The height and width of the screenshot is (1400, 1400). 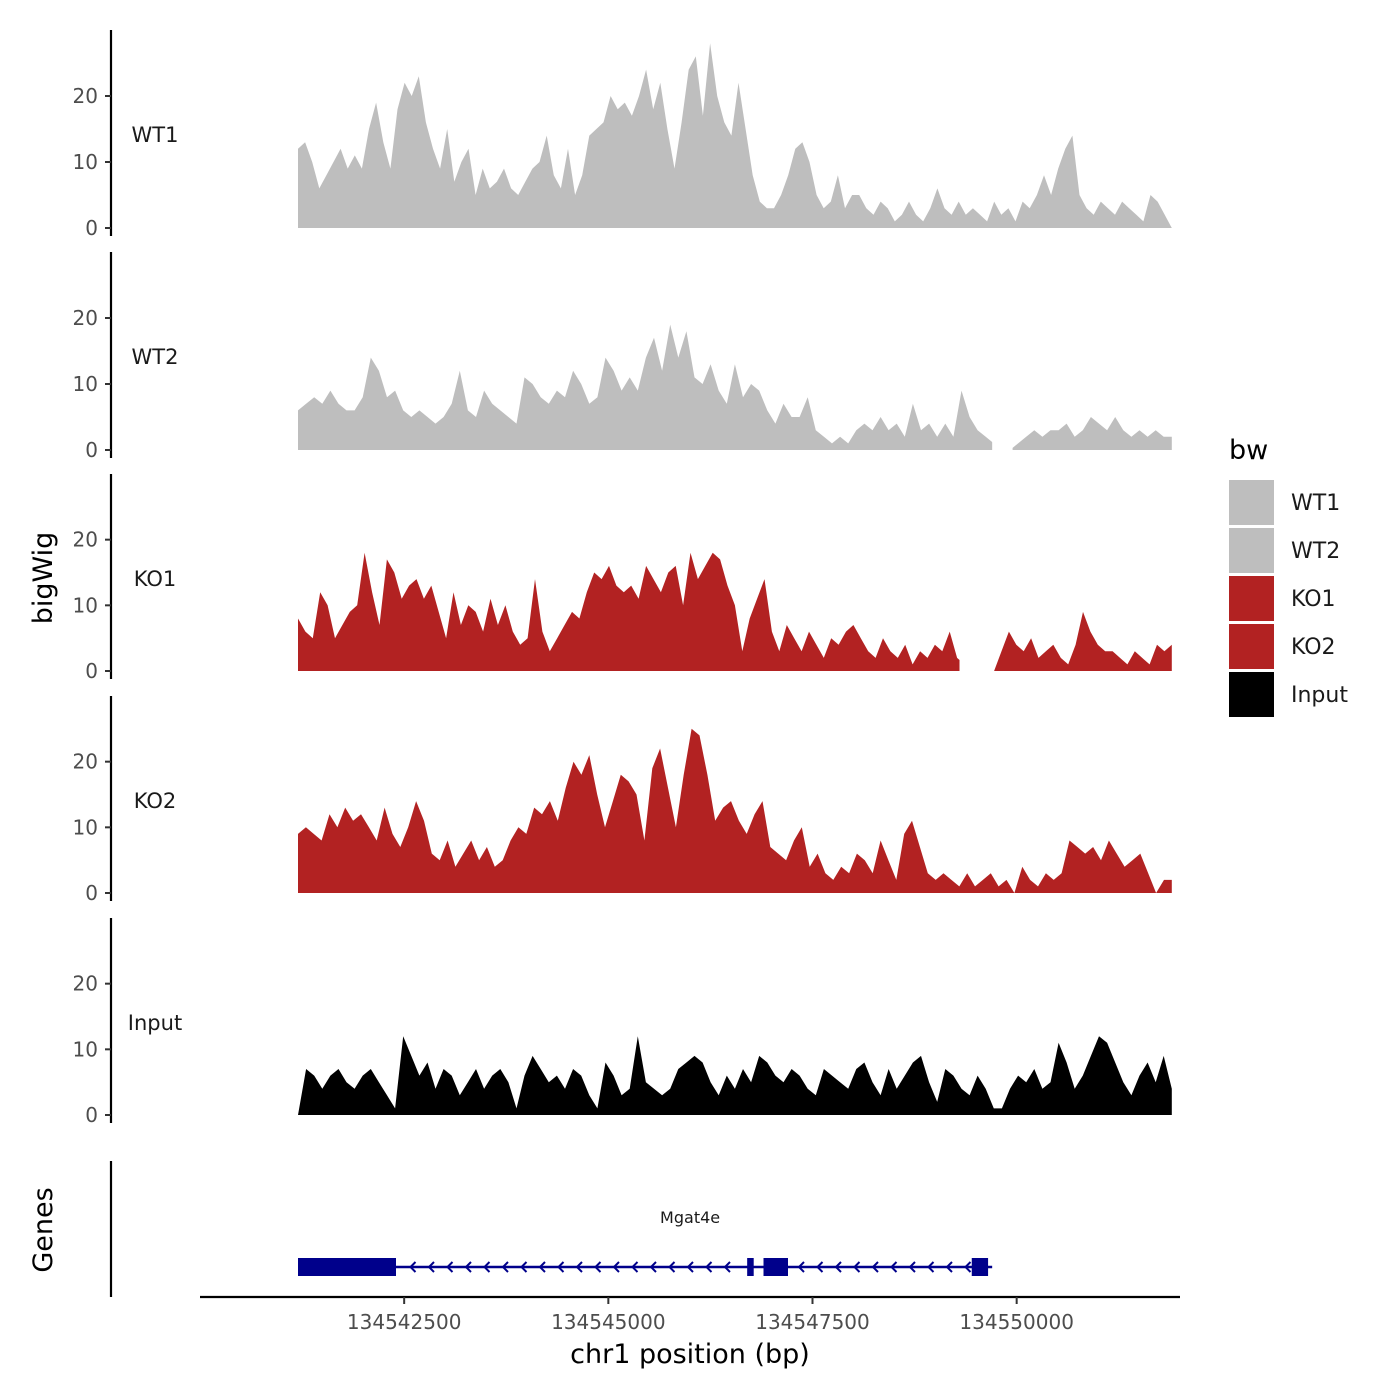 I want to click on coverage-area-wt2, so click(x=735, y=387).